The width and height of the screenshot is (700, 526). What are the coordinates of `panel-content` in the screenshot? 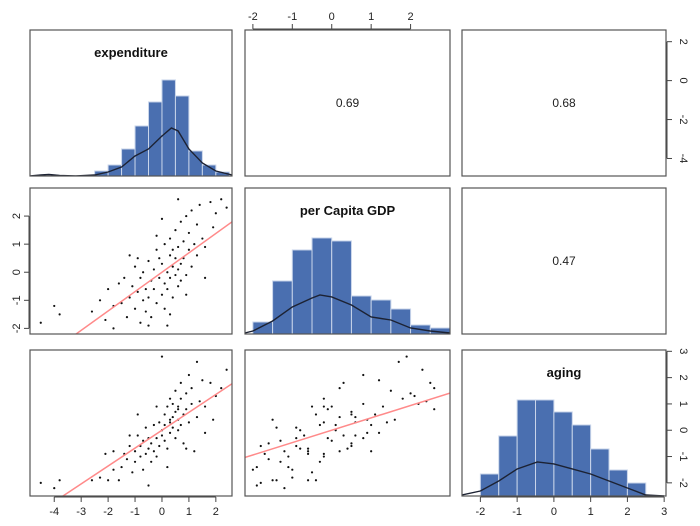 It's located at (347, 285).